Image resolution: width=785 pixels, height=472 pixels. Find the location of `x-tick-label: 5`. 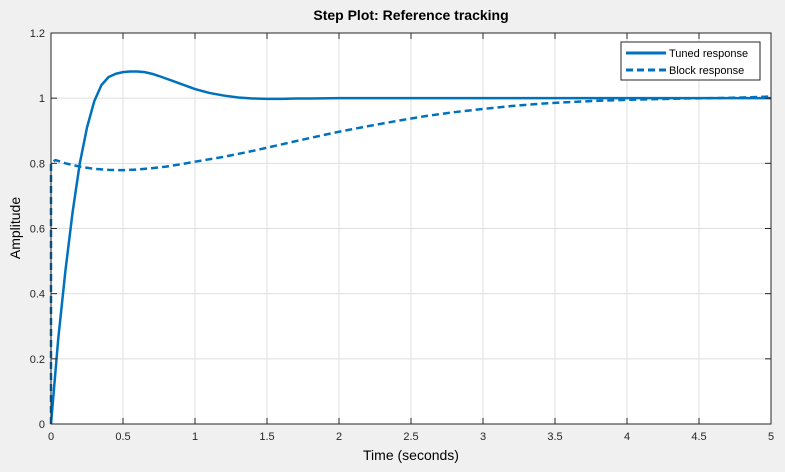

x-tick-label: 5 is located at coordinates (771, 437).